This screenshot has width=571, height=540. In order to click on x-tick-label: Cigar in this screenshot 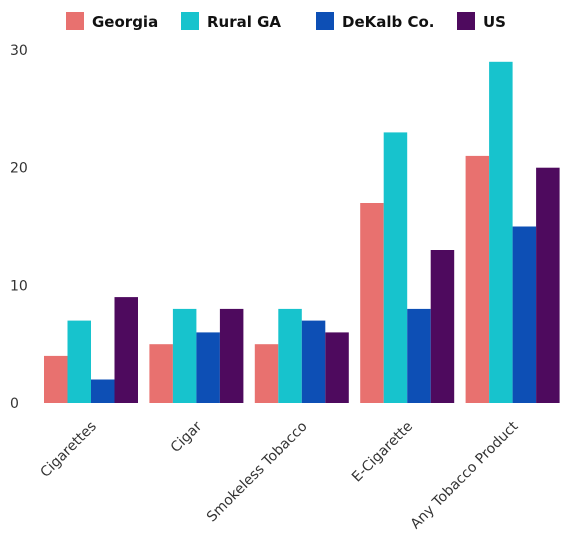, I will do `click(187, 437)`.